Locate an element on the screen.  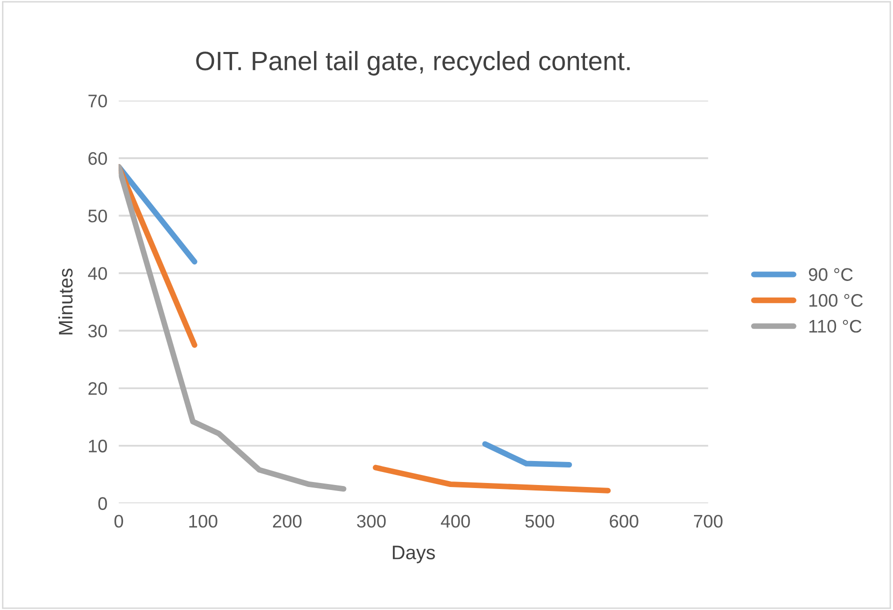
x-tick-label: 500 is located at coordinates (539, 521).